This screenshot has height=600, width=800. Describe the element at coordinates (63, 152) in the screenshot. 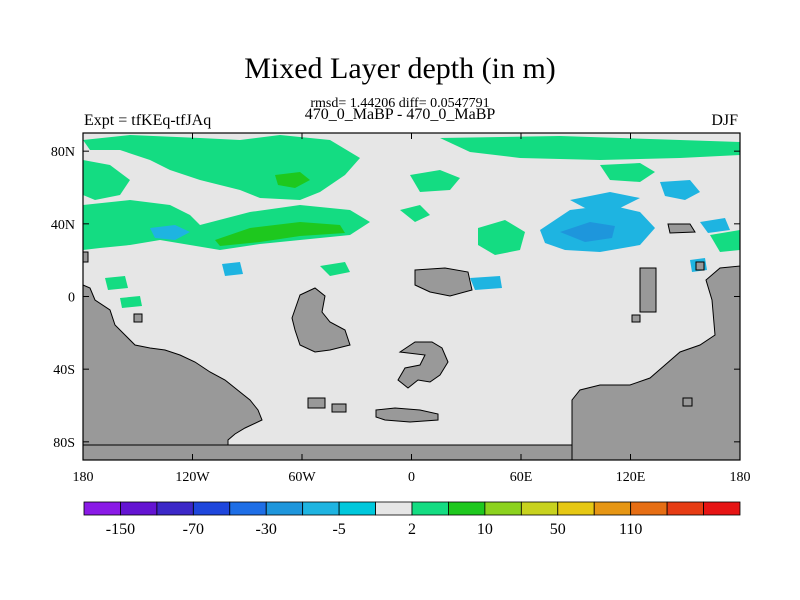

I see `y-tick-label: 80N` at that location.